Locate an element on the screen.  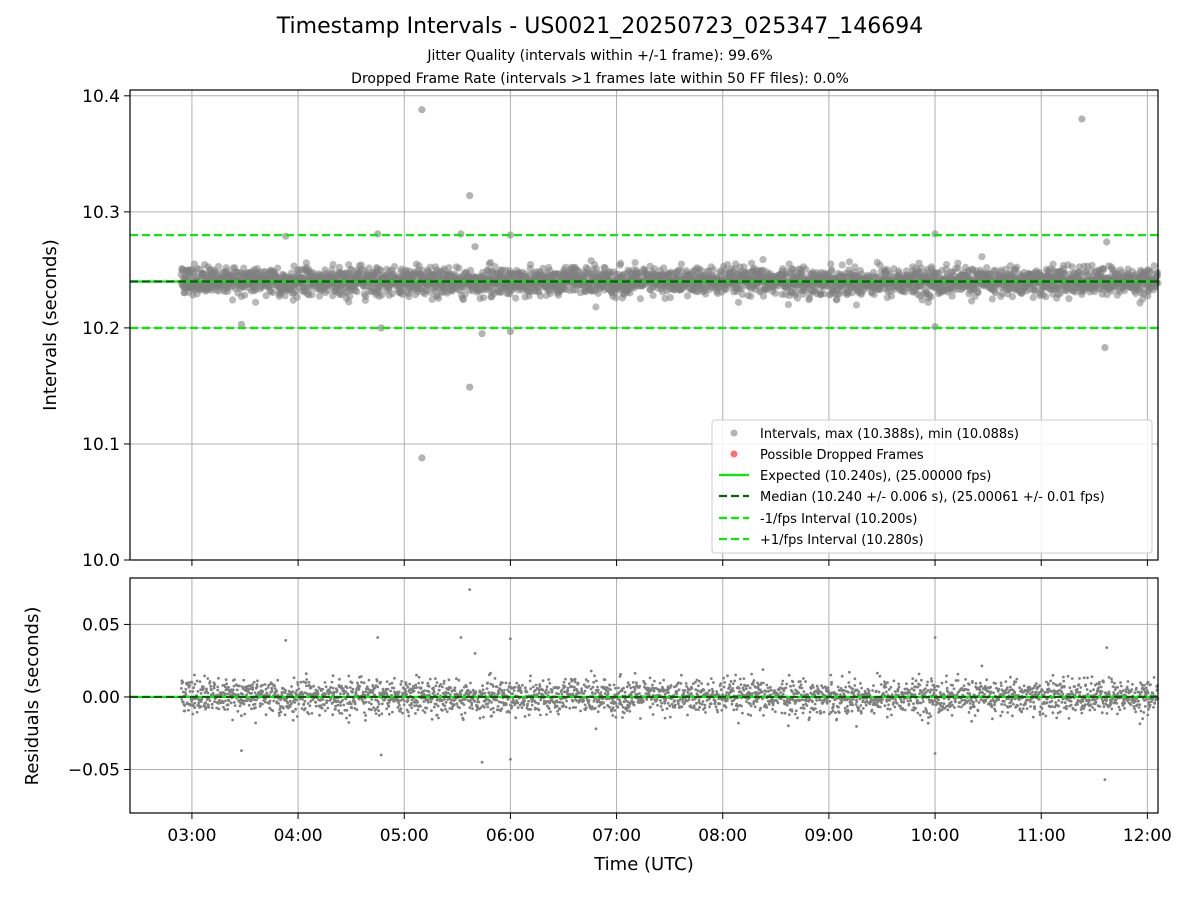
top-y-tick-label: 10.4 is located at coordinates (101, 97).